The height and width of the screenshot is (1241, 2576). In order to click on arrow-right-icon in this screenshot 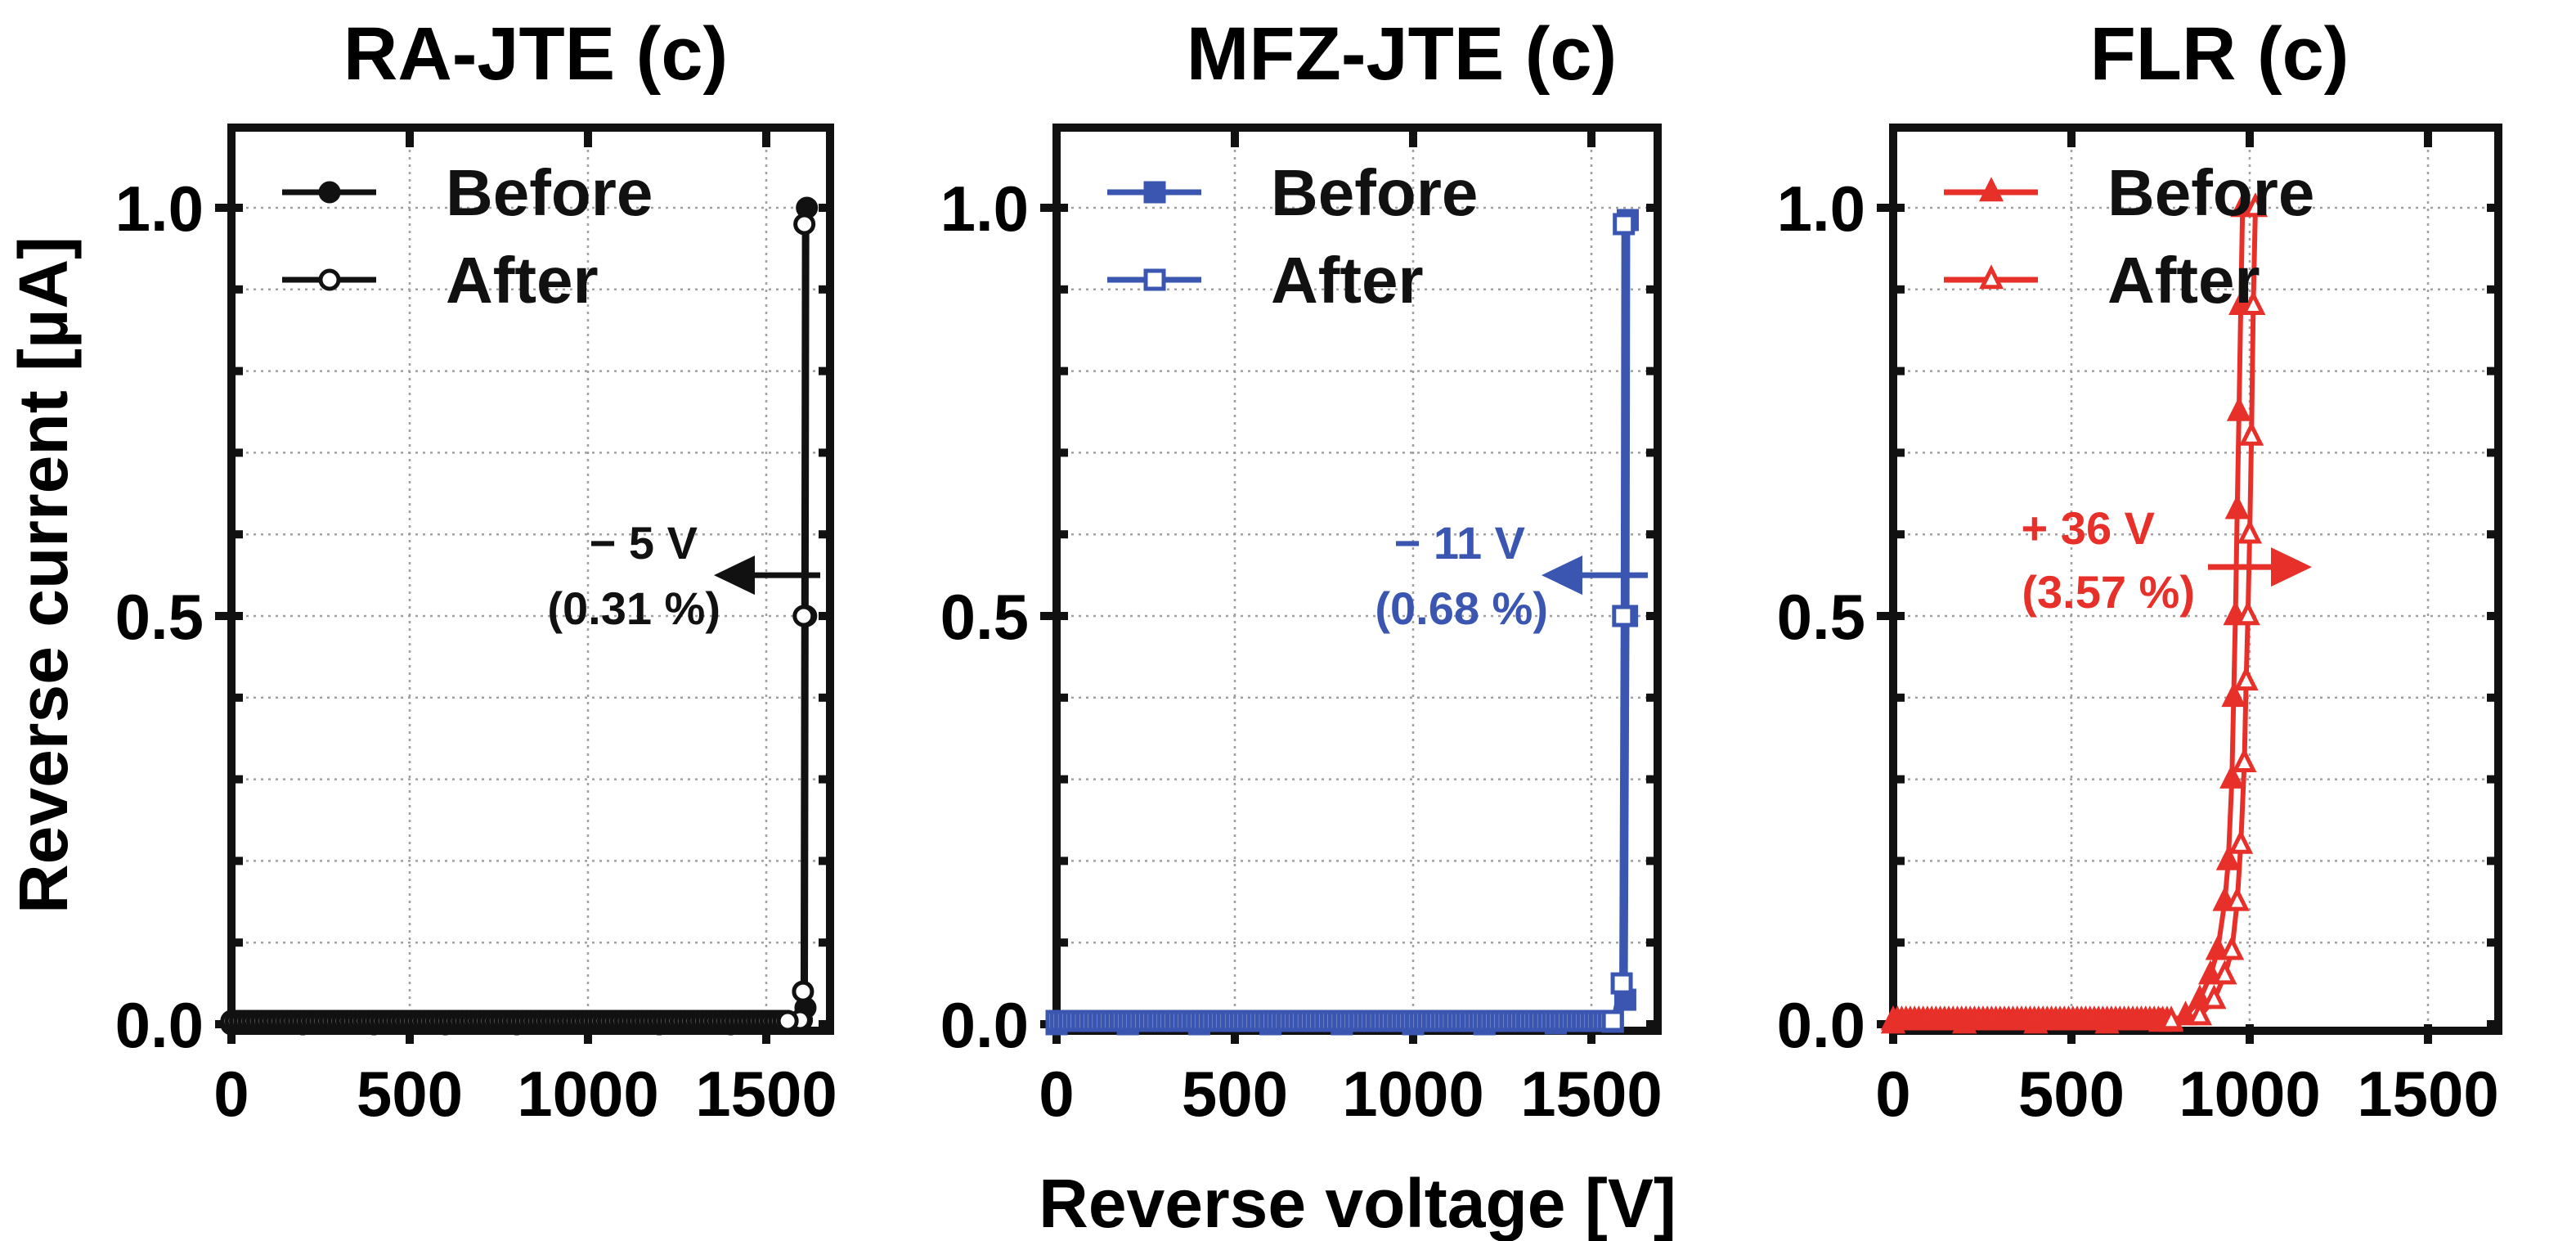, I will do `click(2291, 567)`.